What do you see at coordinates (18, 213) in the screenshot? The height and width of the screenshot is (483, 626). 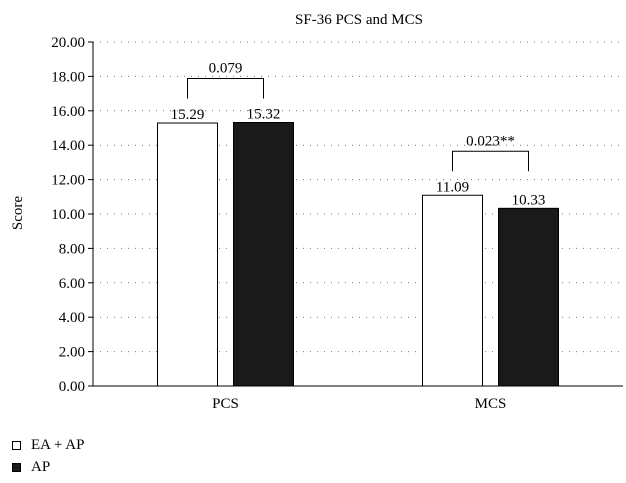 I see `y-axis-label: Score` at bounding box center [18, 213].